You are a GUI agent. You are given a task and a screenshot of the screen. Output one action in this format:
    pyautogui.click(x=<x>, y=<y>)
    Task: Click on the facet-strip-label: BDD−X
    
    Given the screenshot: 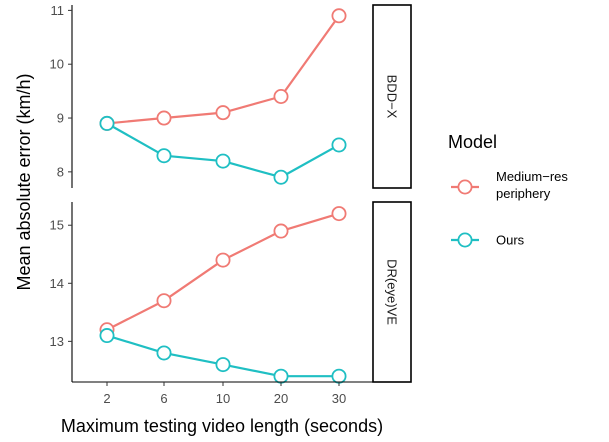 What is the action you would take?
    pyautogui.click(x=392, y=97)
    